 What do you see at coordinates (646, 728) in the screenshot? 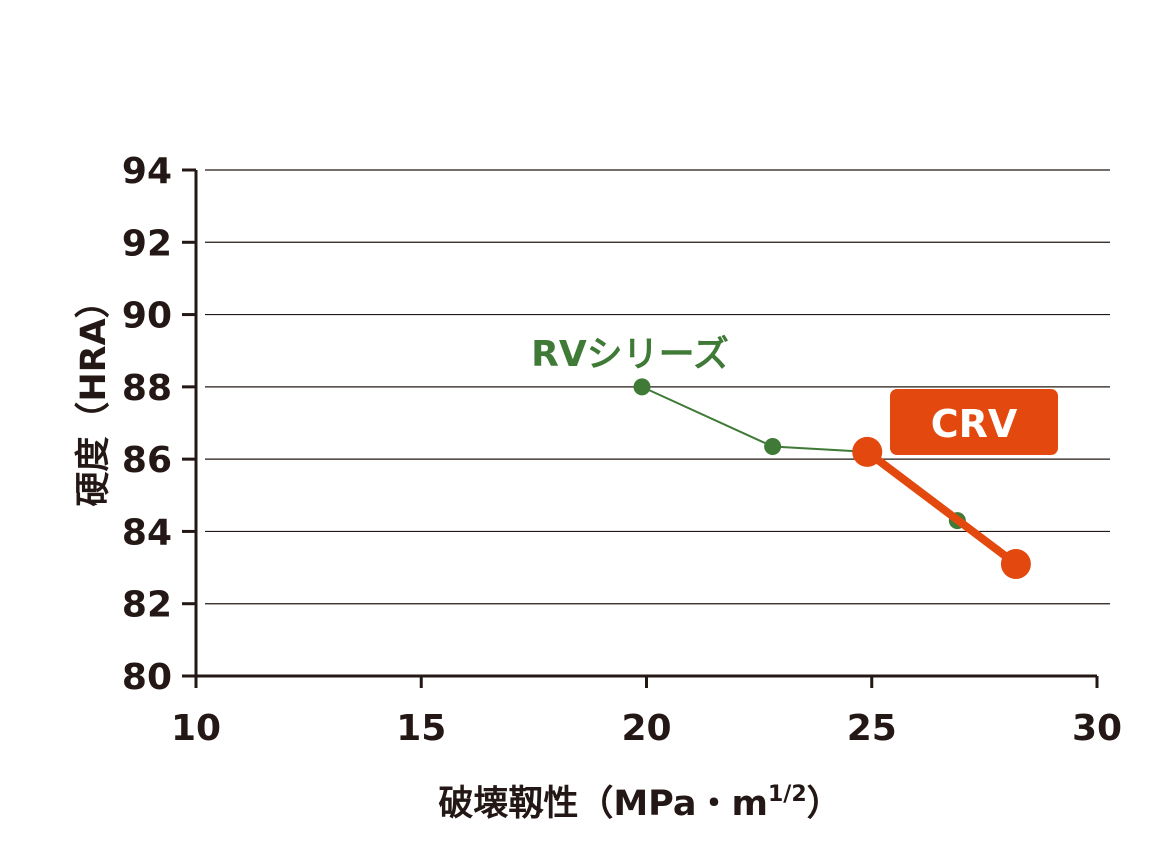
I see `x-tick-label: 20` at bounding box center [646, 728].